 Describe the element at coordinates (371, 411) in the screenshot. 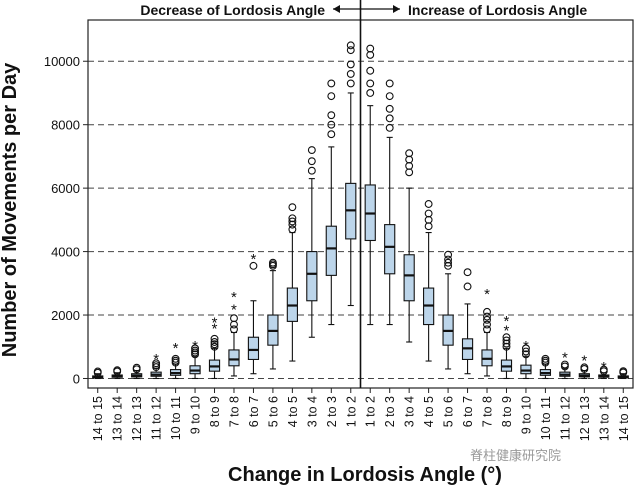

I see `x-tick-label-15: 1 to 2` at that location.